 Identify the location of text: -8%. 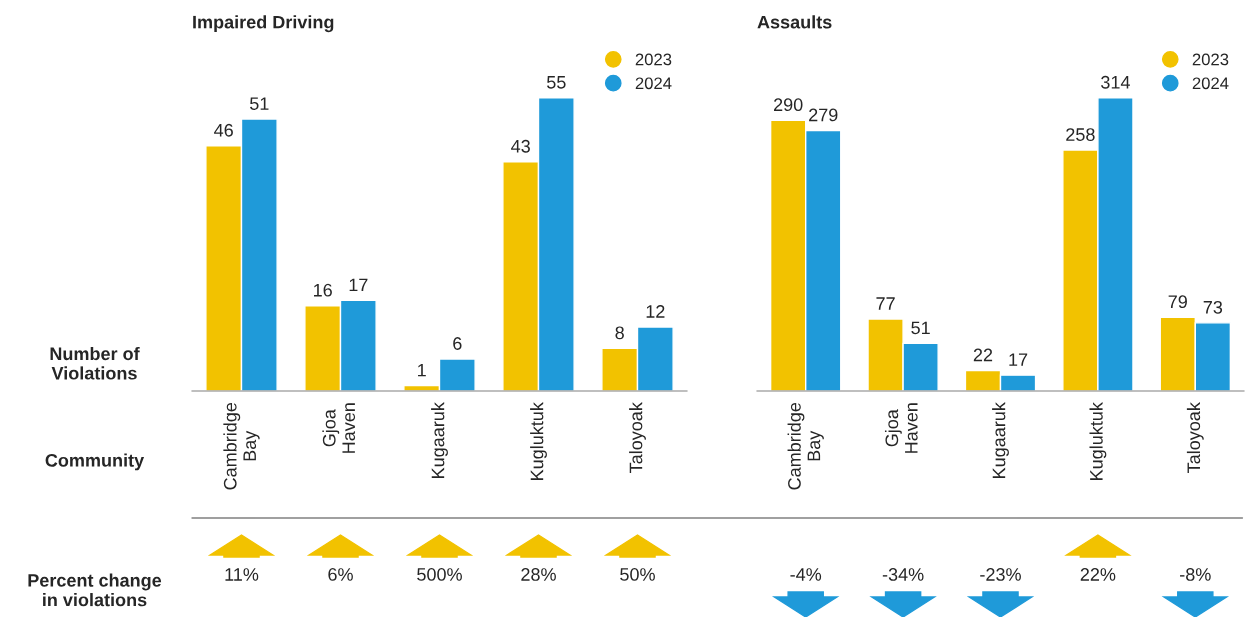
(1195, 574).